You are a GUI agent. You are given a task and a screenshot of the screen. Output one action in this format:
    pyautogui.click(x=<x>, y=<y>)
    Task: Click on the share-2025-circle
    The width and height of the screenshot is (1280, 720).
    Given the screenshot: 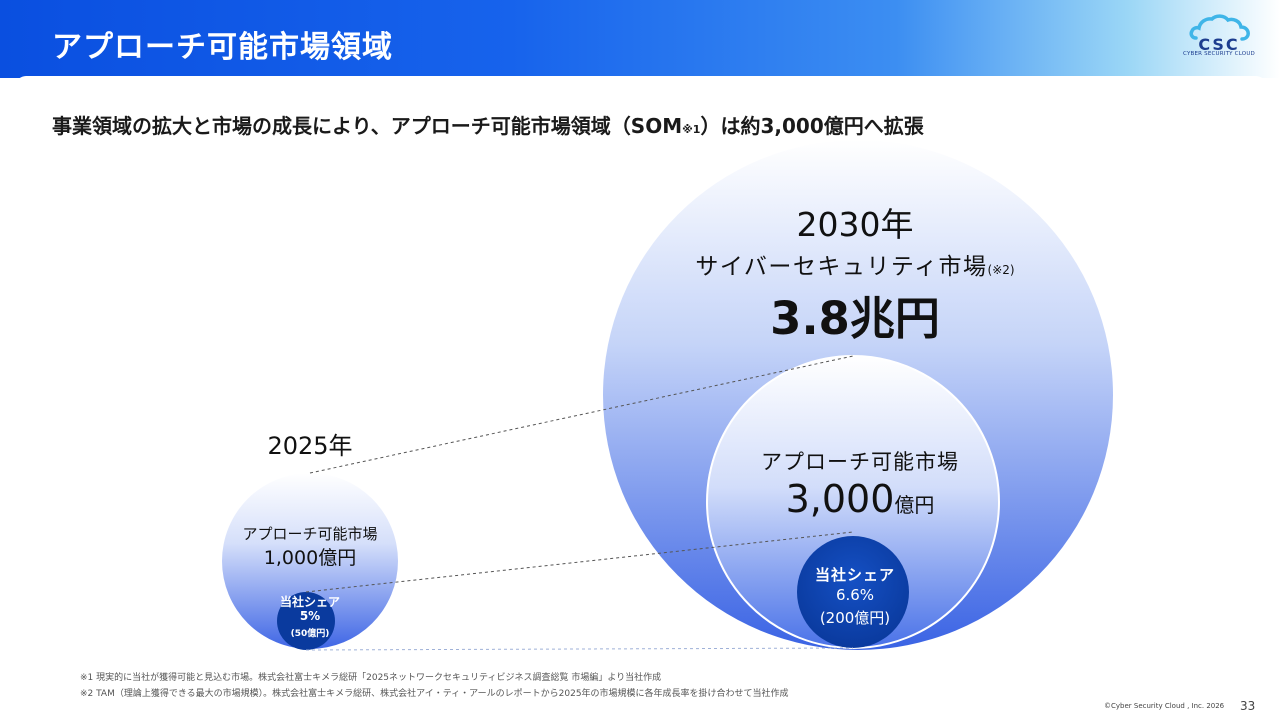 What is the action you would take?
    pyautogui.click(x=306, y=621)
    